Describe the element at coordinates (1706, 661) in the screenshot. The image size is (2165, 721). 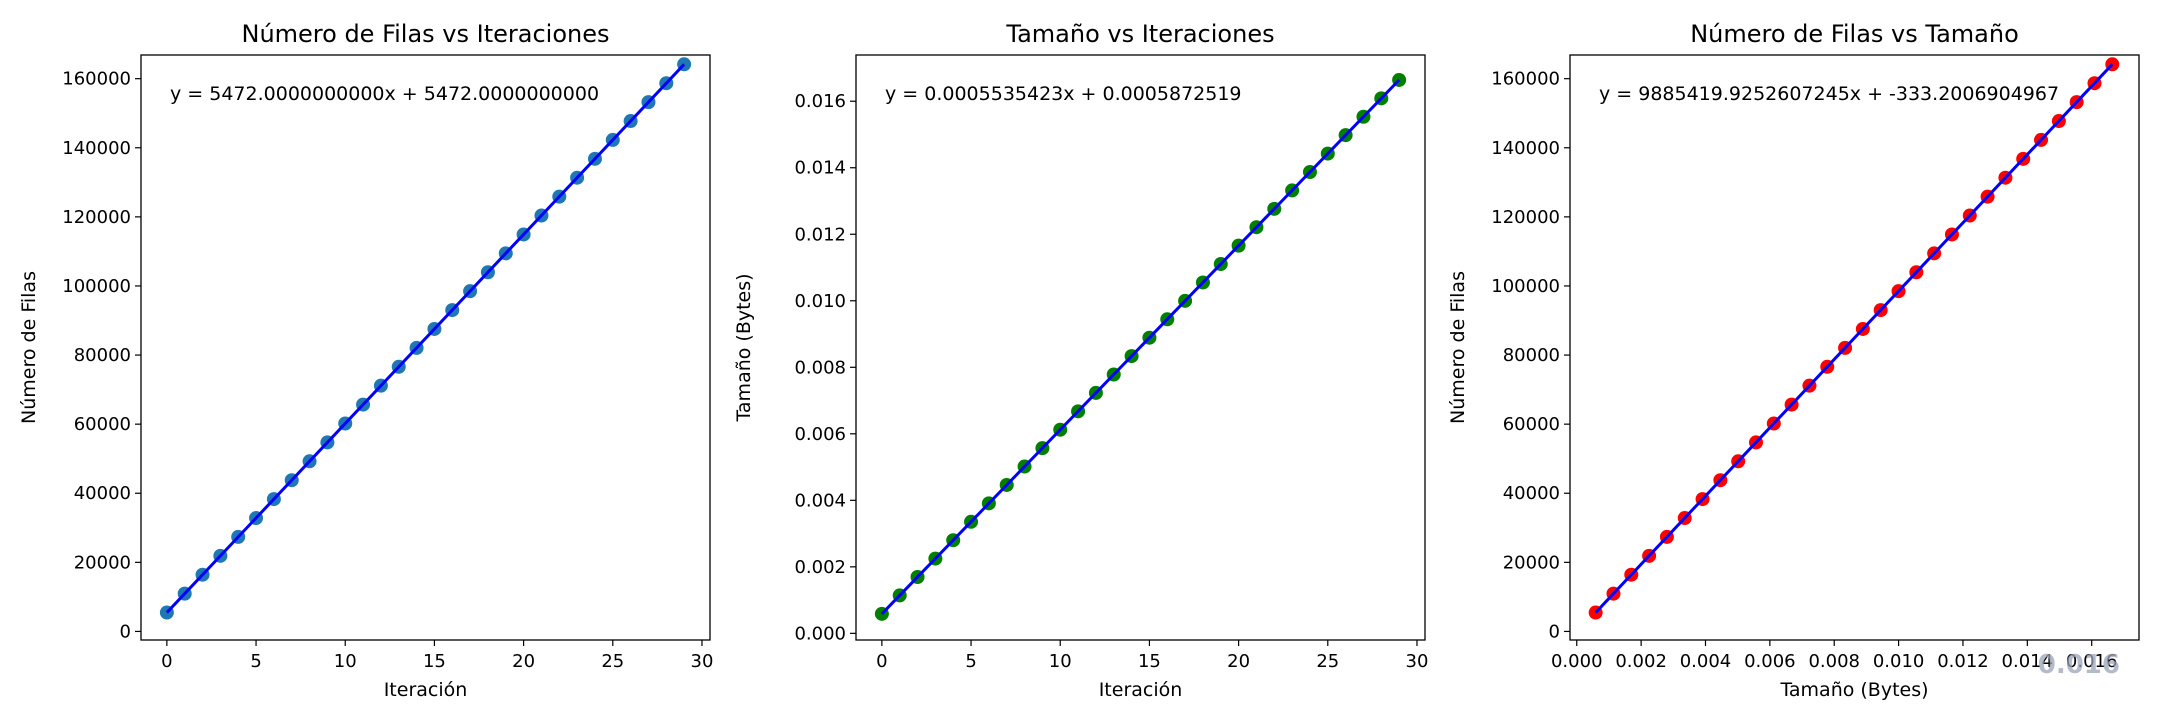
I see `x-tick-label: 0.004` at that location.